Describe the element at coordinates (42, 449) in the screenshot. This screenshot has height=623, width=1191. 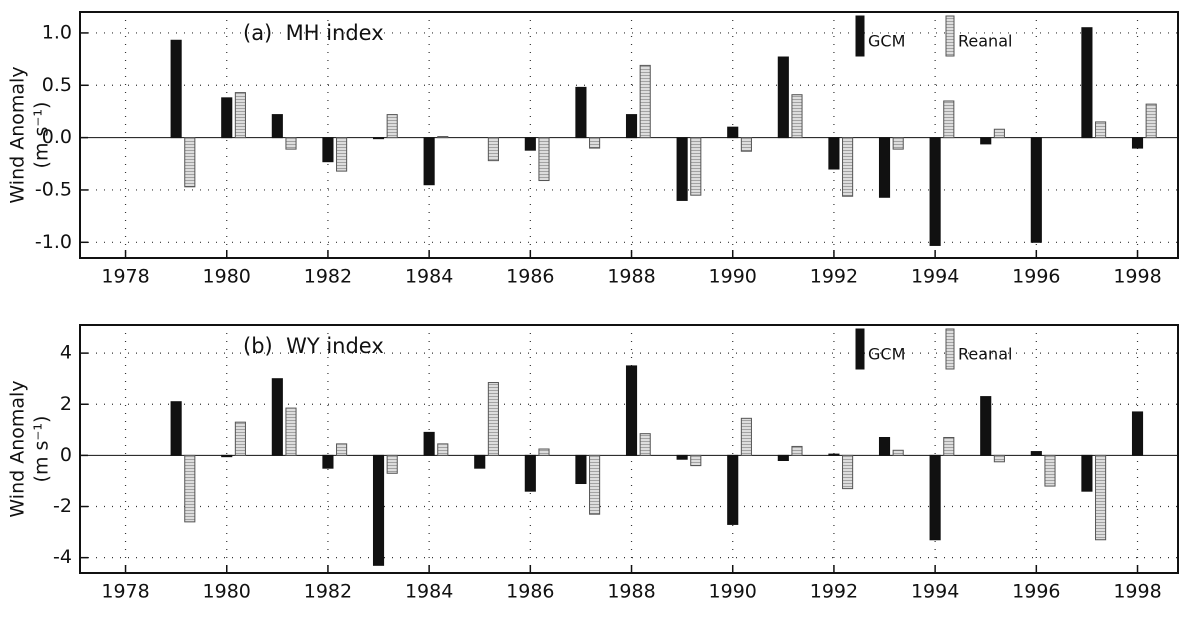
I see `y-axis-label: (m s⁻¹)` at that location.